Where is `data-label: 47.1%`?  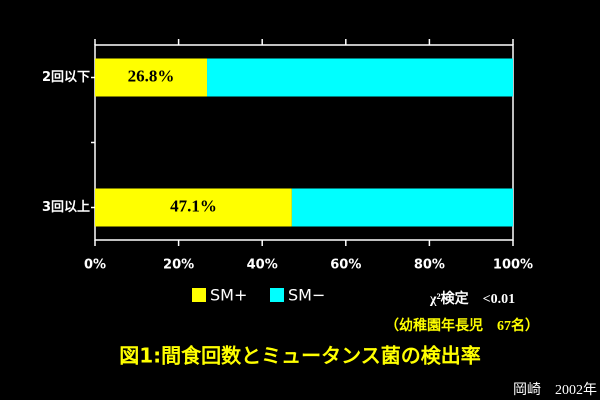 data-label: 47.1% is located at coordinates (193, 205).